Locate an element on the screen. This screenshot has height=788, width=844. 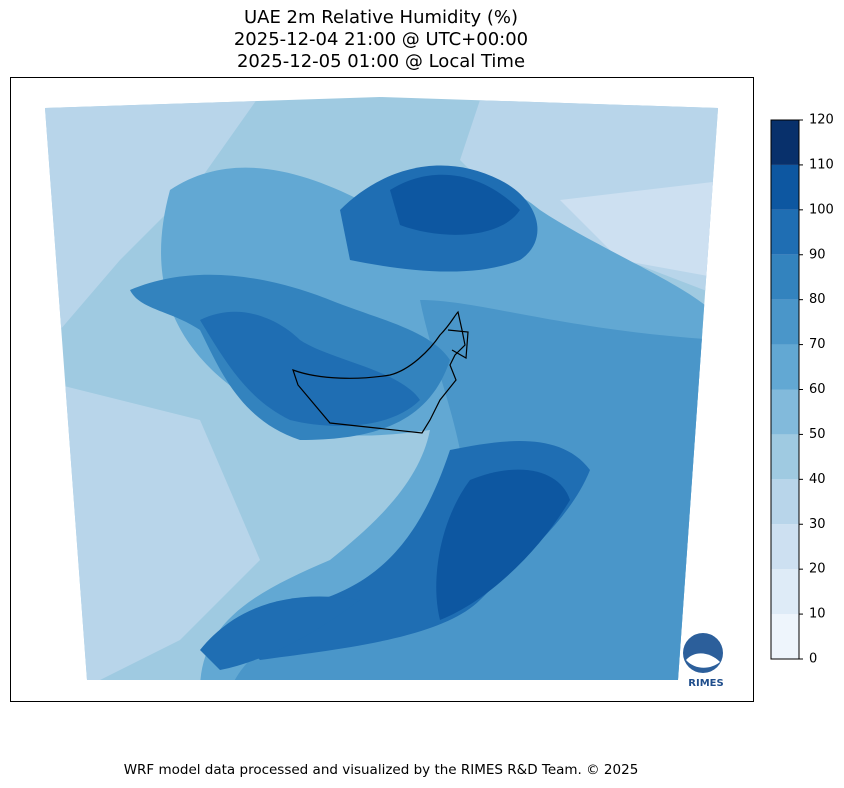
coastline is located at coordinates (380, 372).